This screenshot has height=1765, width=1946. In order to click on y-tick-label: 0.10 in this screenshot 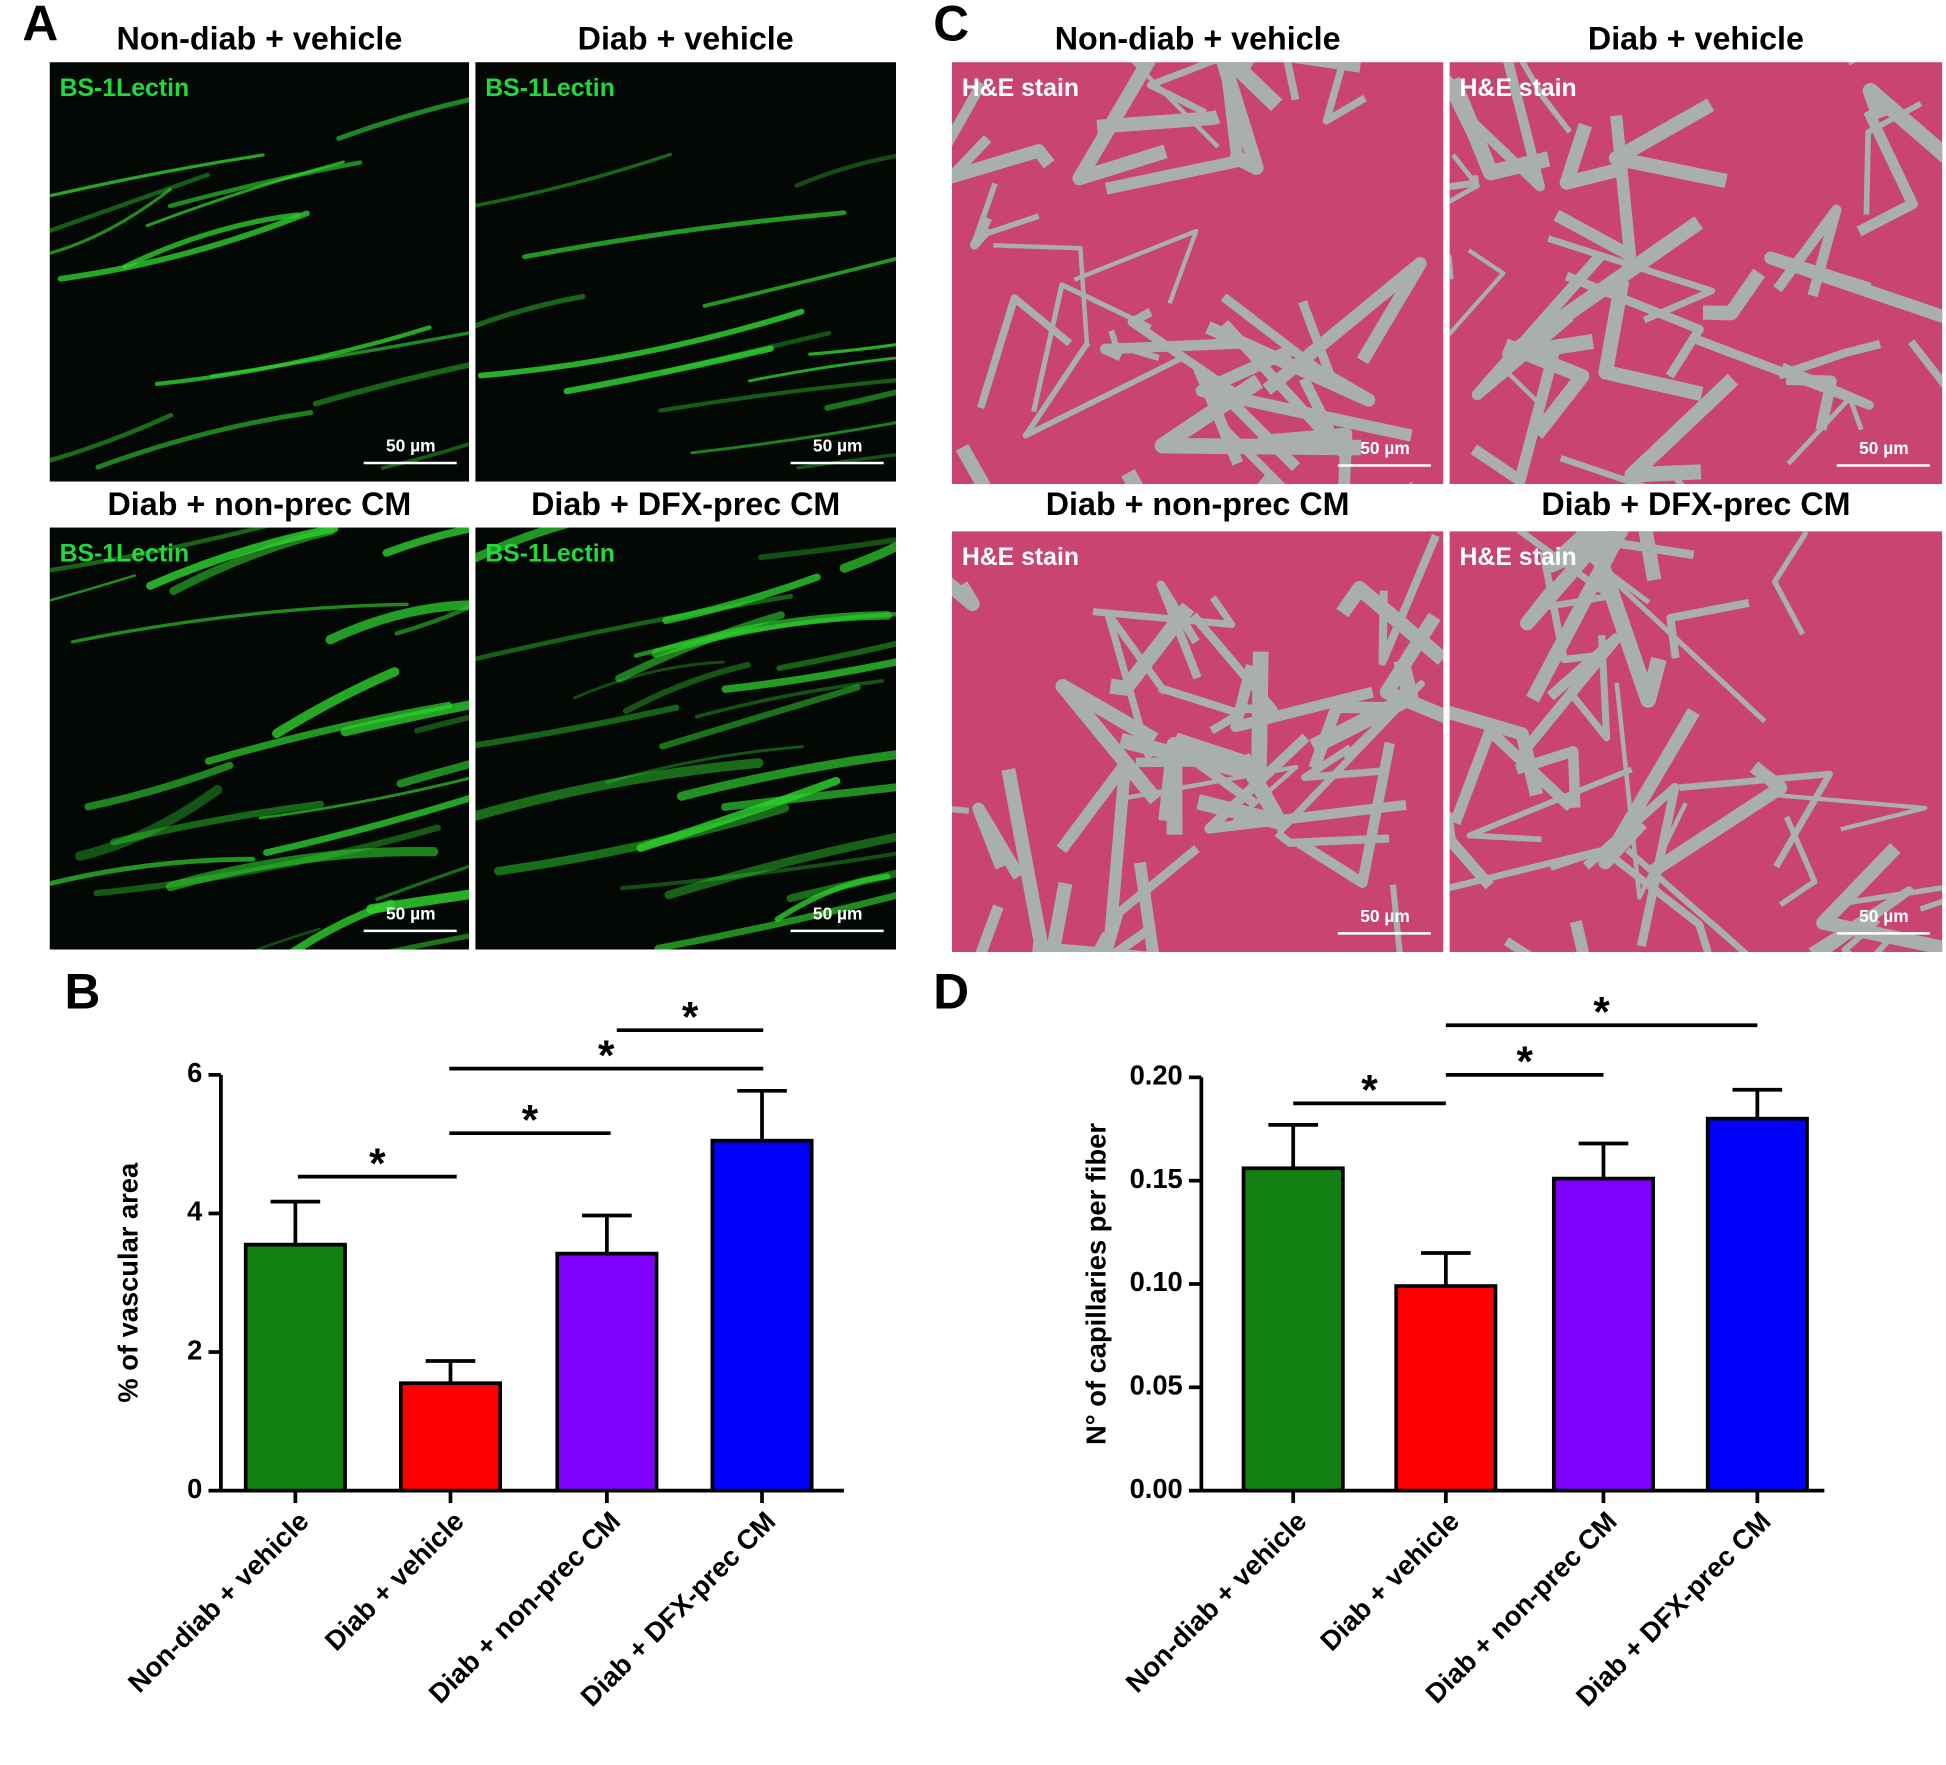, I will do `click(1156, 1281)`.